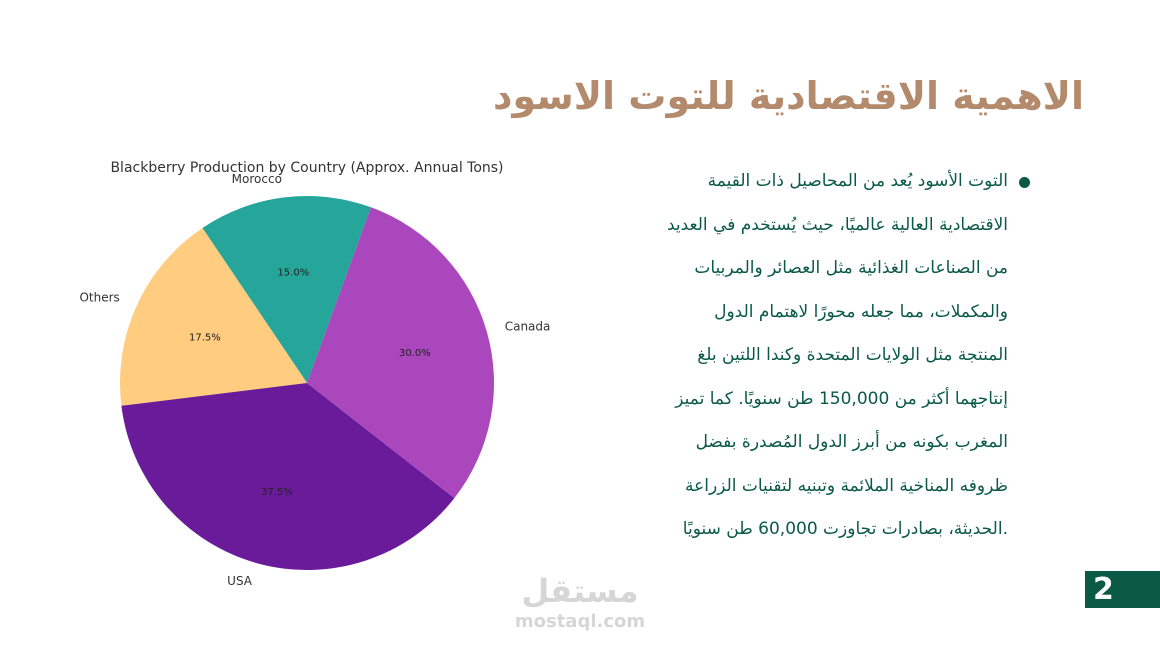 The image size is (1160, 652). Describe the element at coordinates (288, 476) in the screenshot. I see `pie-slice-usa` at that location.